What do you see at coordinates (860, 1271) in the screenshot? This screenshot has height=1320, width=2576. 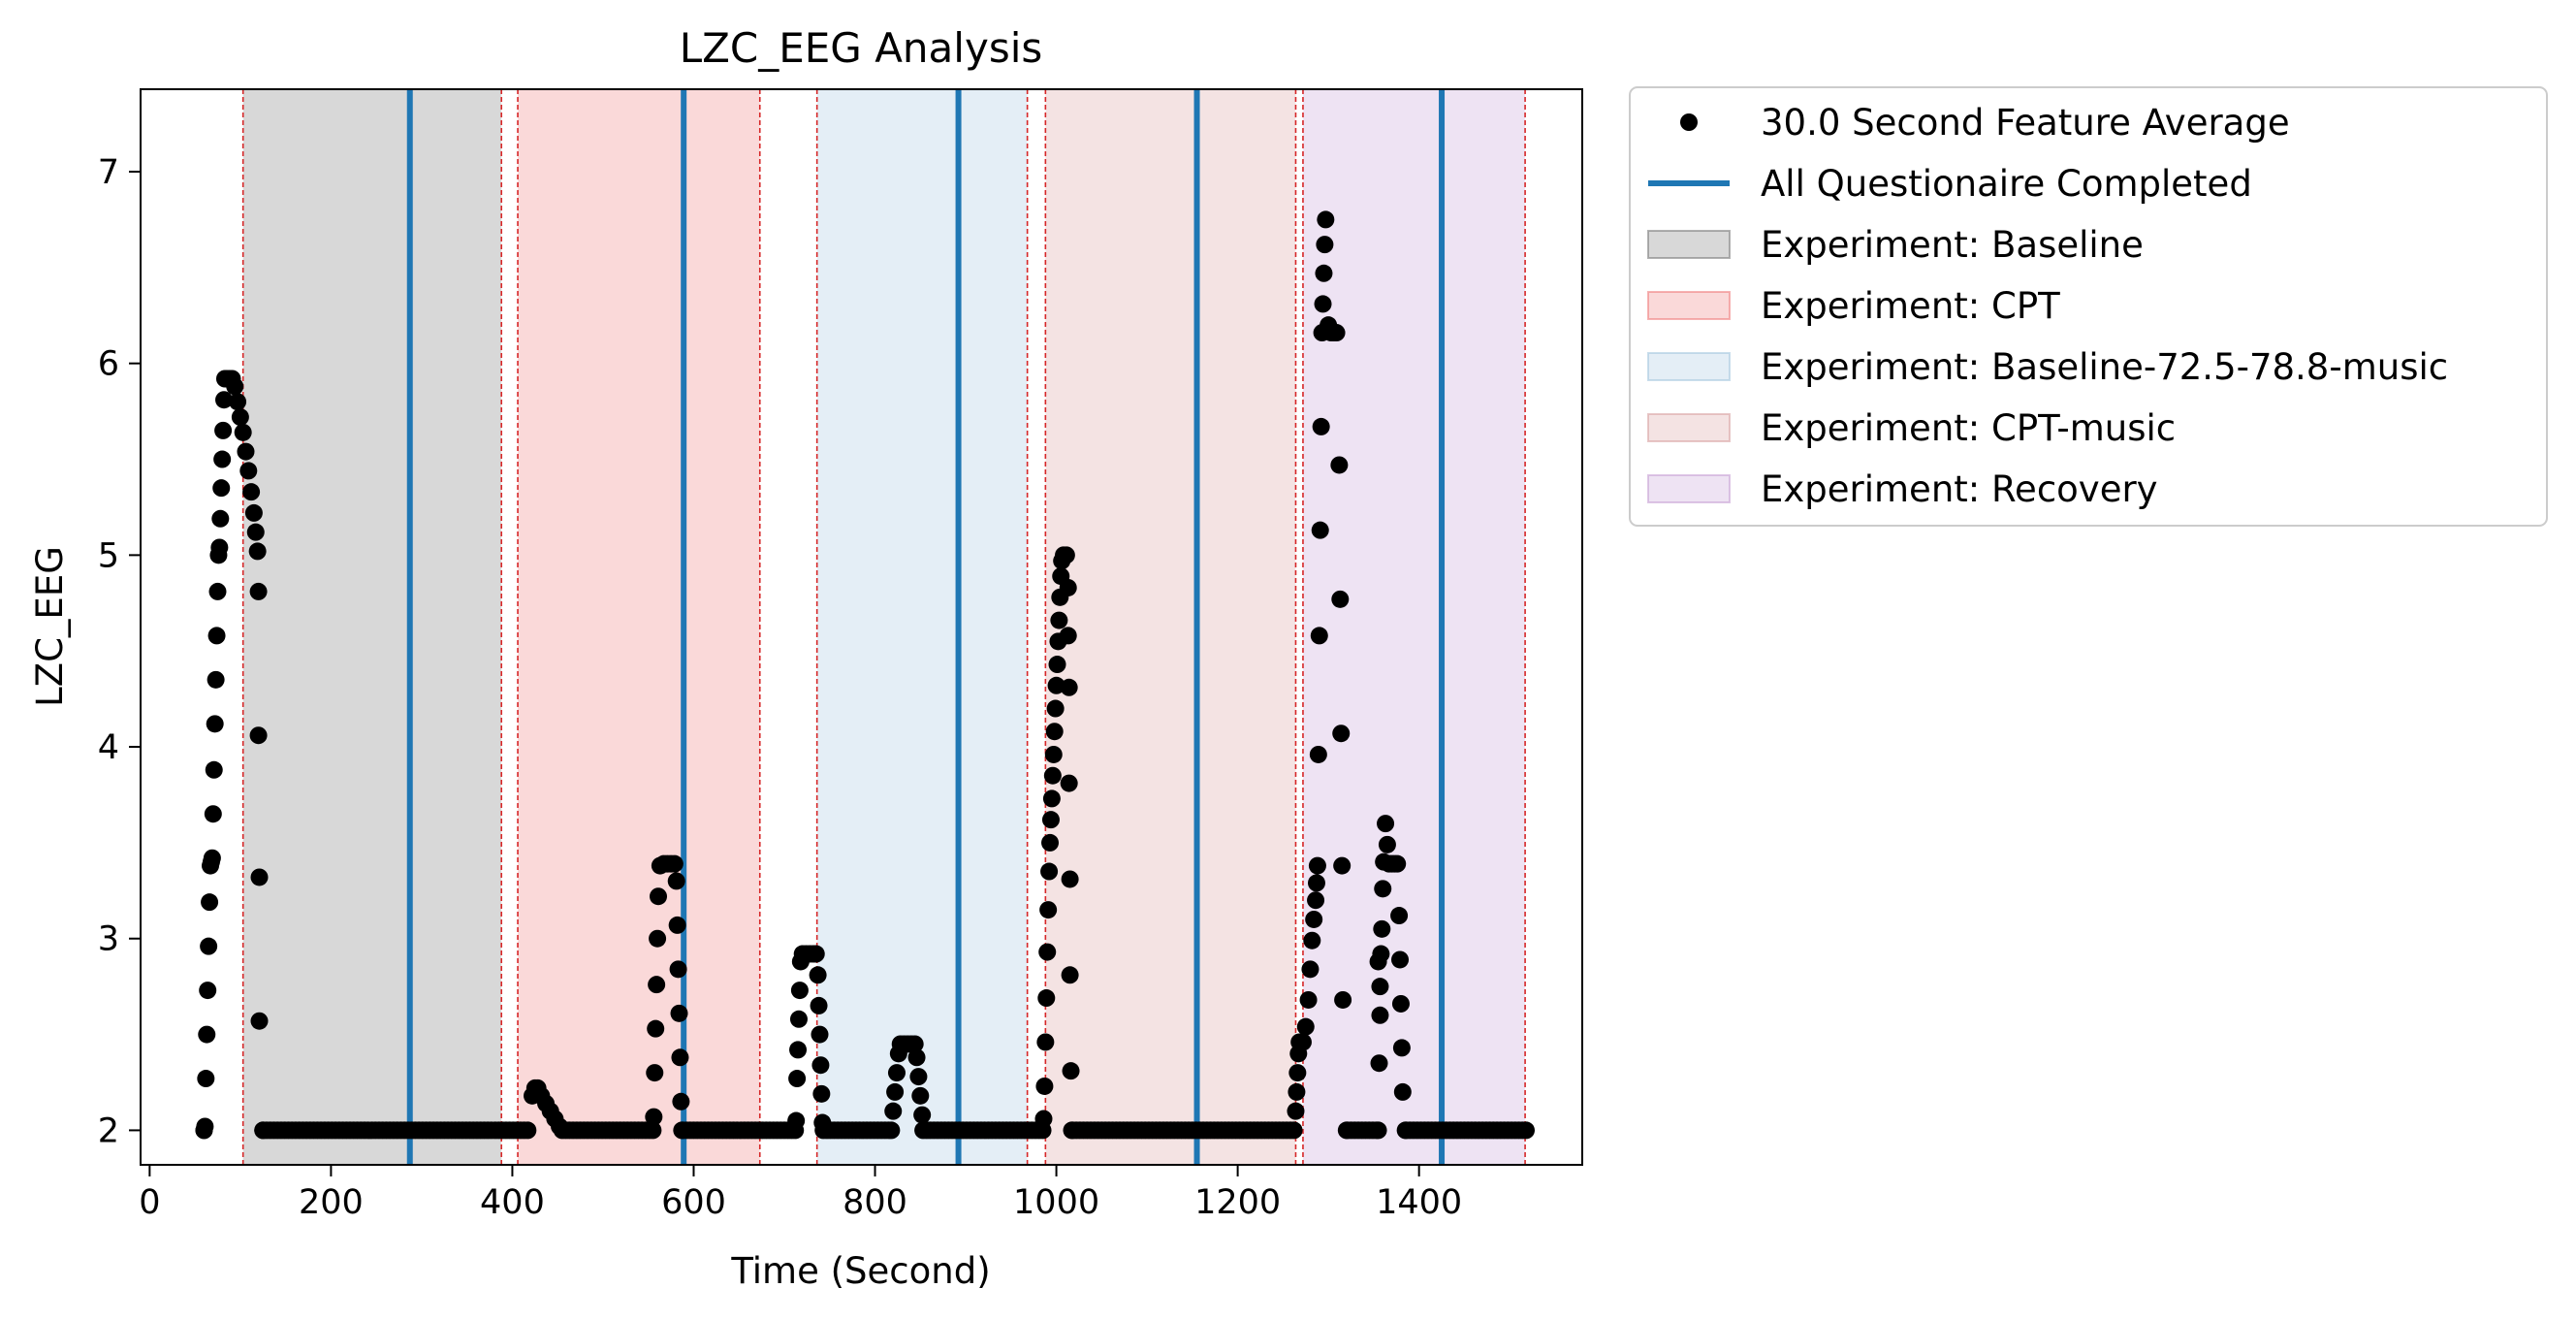 I see `x-axis-label: Time (Second)` at bounding box center [860, 1271].